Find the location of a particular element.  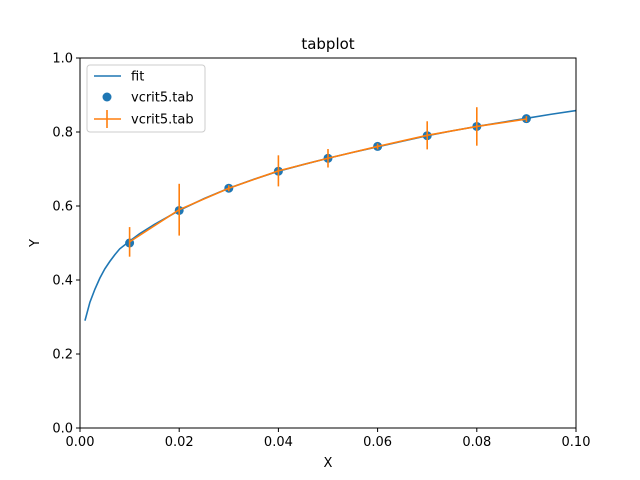

y-tick-label: 0.8 is located at coordinates (62, 133).